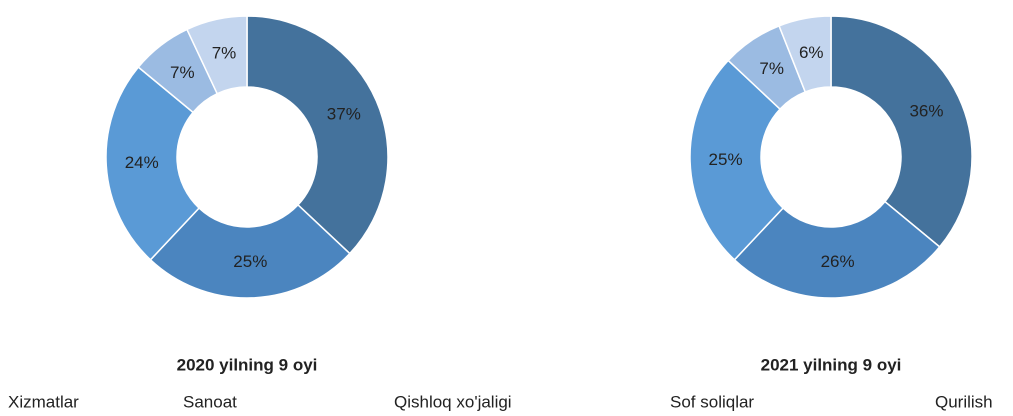 This screenshot has height=416, width=1013. What do you see at coordinates (838, 261) in the screenshot?
I see `data-label: 26%` at bounding box center [838, 261].